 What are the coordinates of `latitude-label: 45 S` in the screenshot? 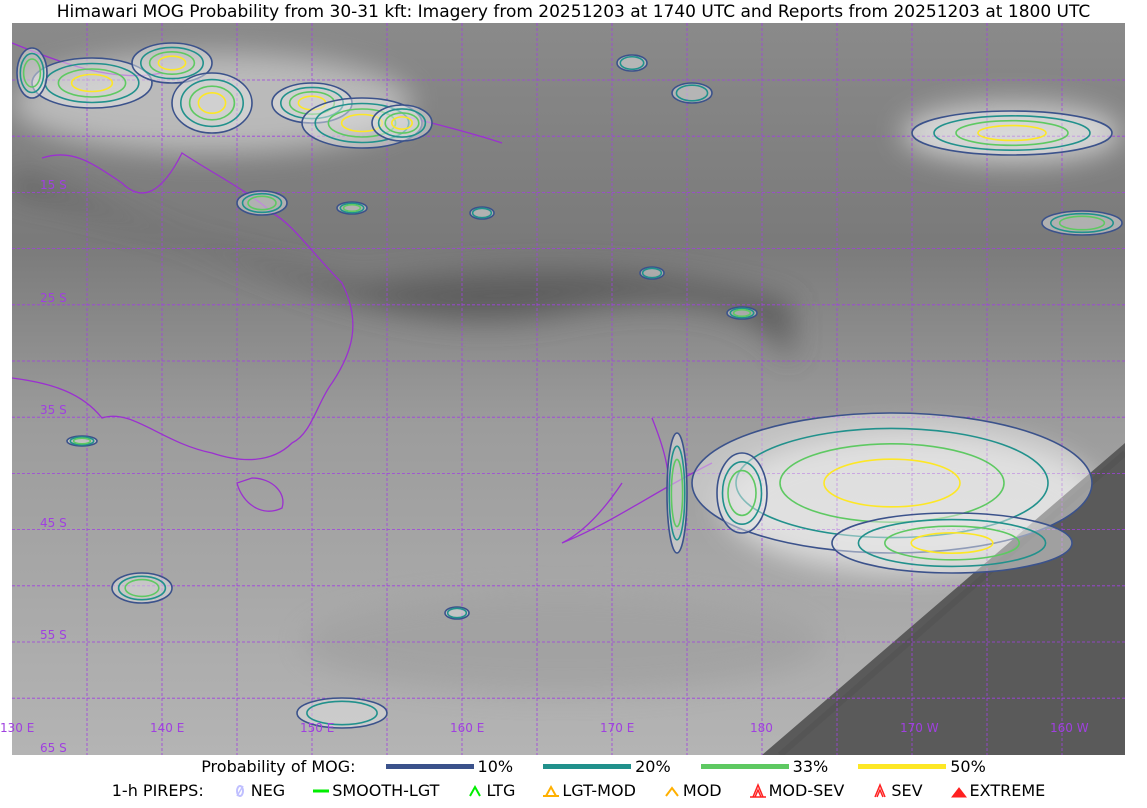 It's located at (53, 522).